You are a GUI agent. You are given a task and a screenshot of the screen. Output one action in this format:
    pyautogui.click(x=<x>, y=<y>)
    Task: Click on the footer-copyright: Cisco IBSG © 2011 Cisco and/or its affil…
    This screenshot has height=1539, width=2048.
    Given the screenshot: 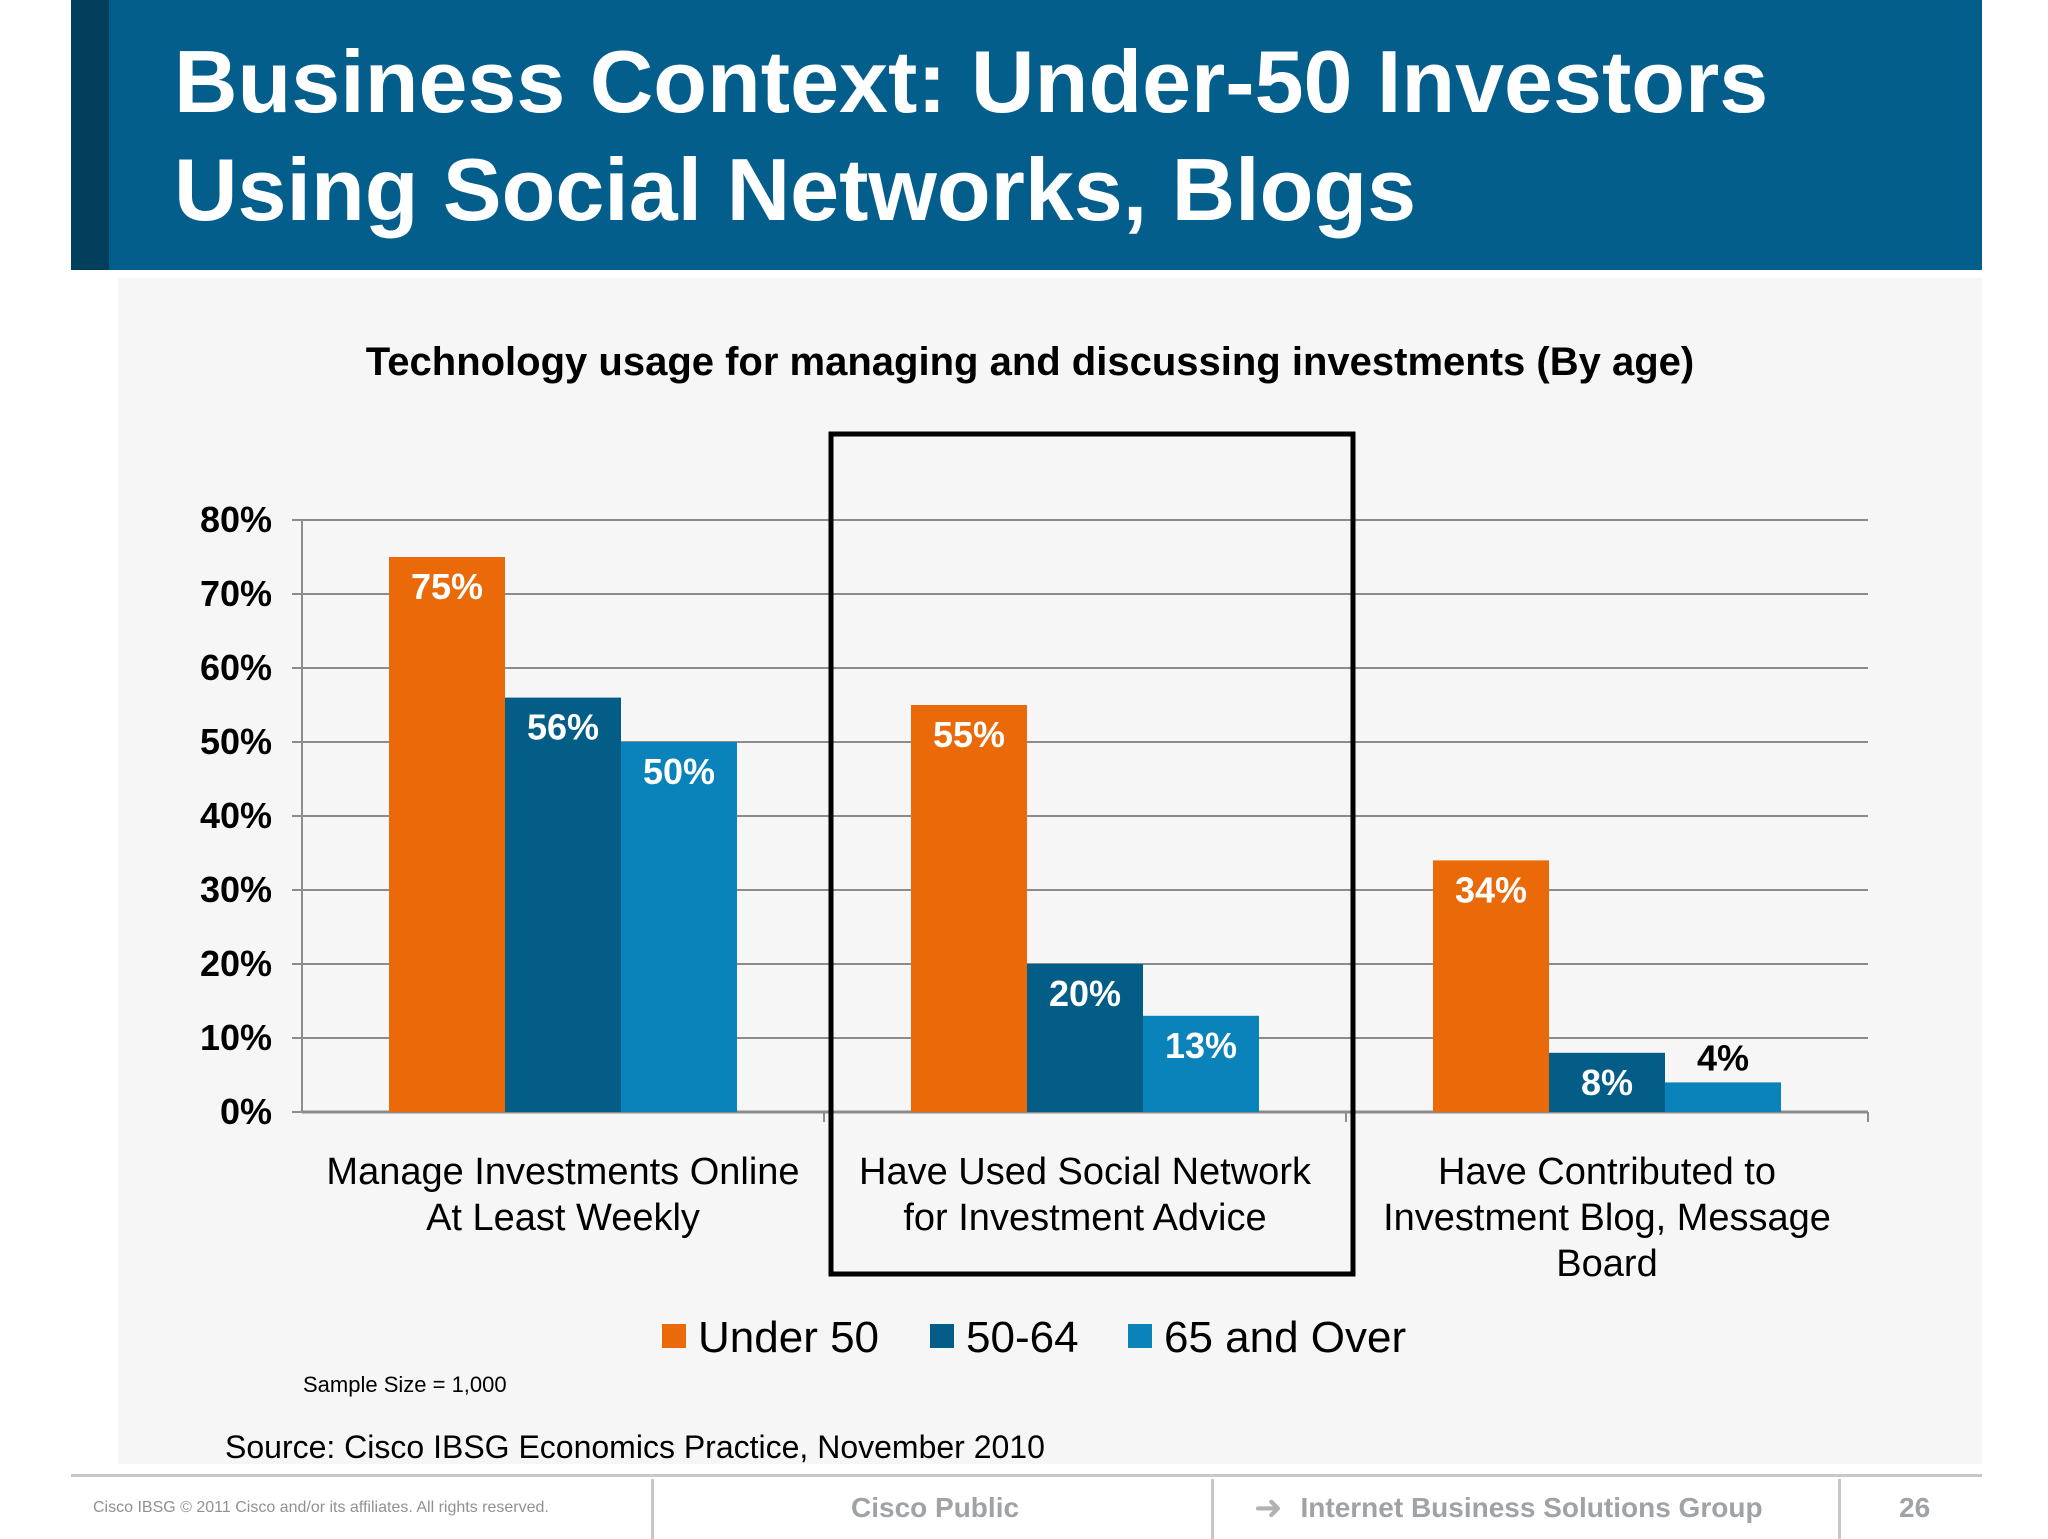 What is the action you would take?
    pyautogui.click(x=321, y=1507)
    